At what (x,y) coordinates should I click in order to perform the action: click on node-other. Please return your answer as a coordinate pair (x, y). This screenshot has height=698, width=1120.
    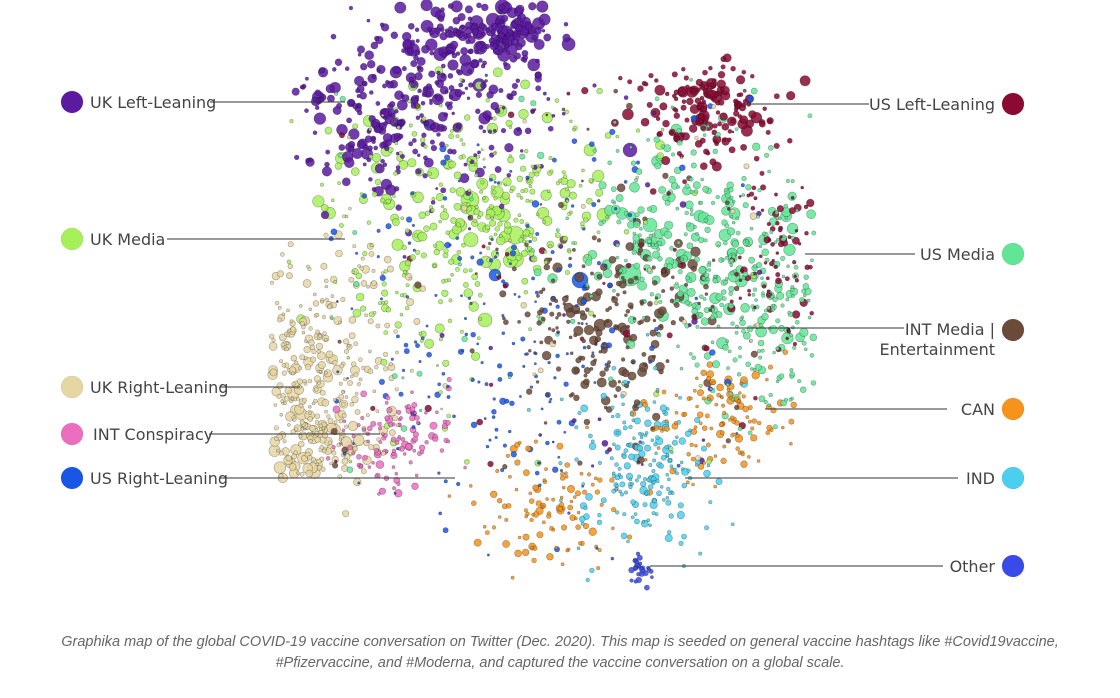
    Looking at the image, I should click on (639, 557).